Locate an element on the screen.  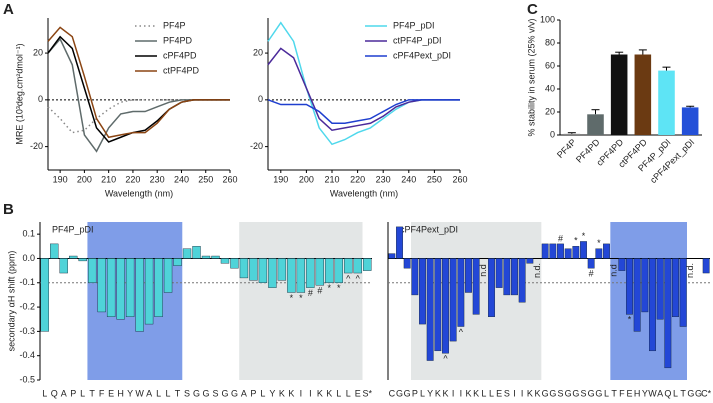
annotation: n.d is located at coordinates (483, 270).